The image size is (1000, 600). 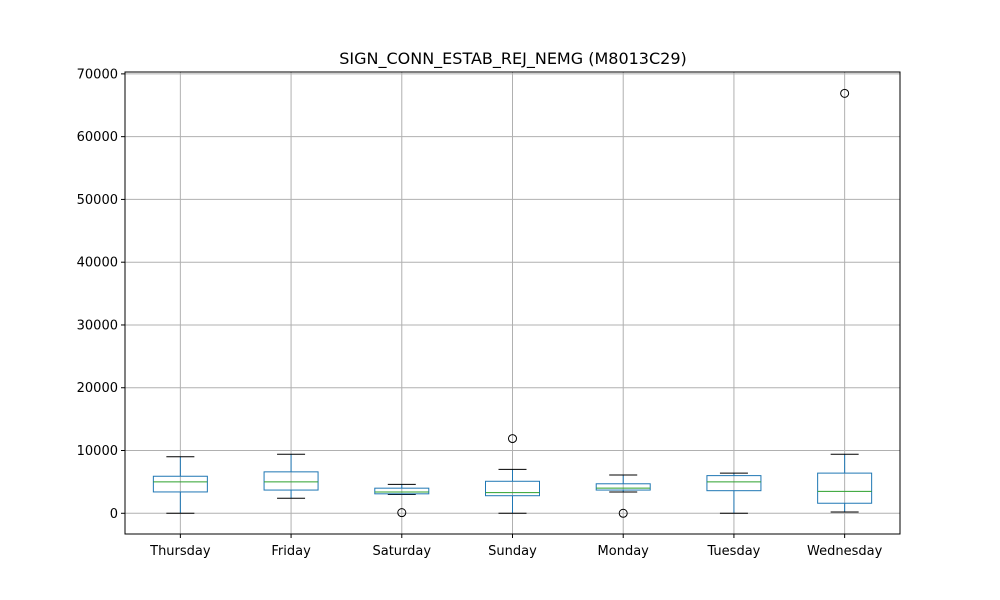 I want to click on box-thursday, so click(x=180, y=485).